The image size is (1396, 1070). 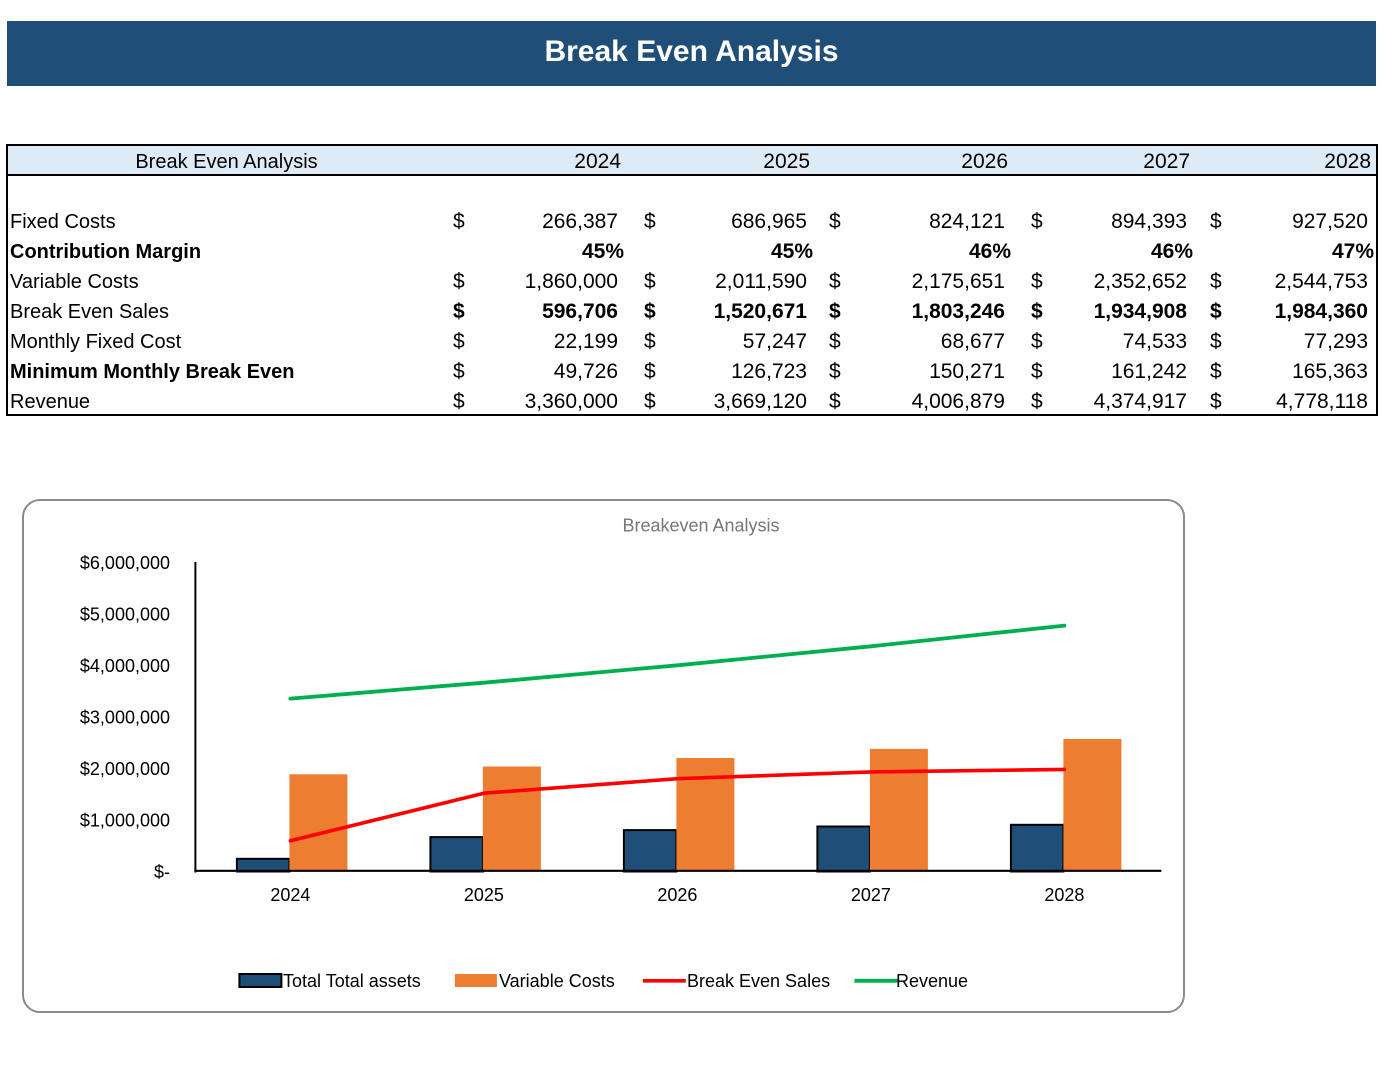 What do you see at coordinates (125, 666) in the screenshot?
I see `svg-text: $4,000,000` at bounding box center [125, 666].